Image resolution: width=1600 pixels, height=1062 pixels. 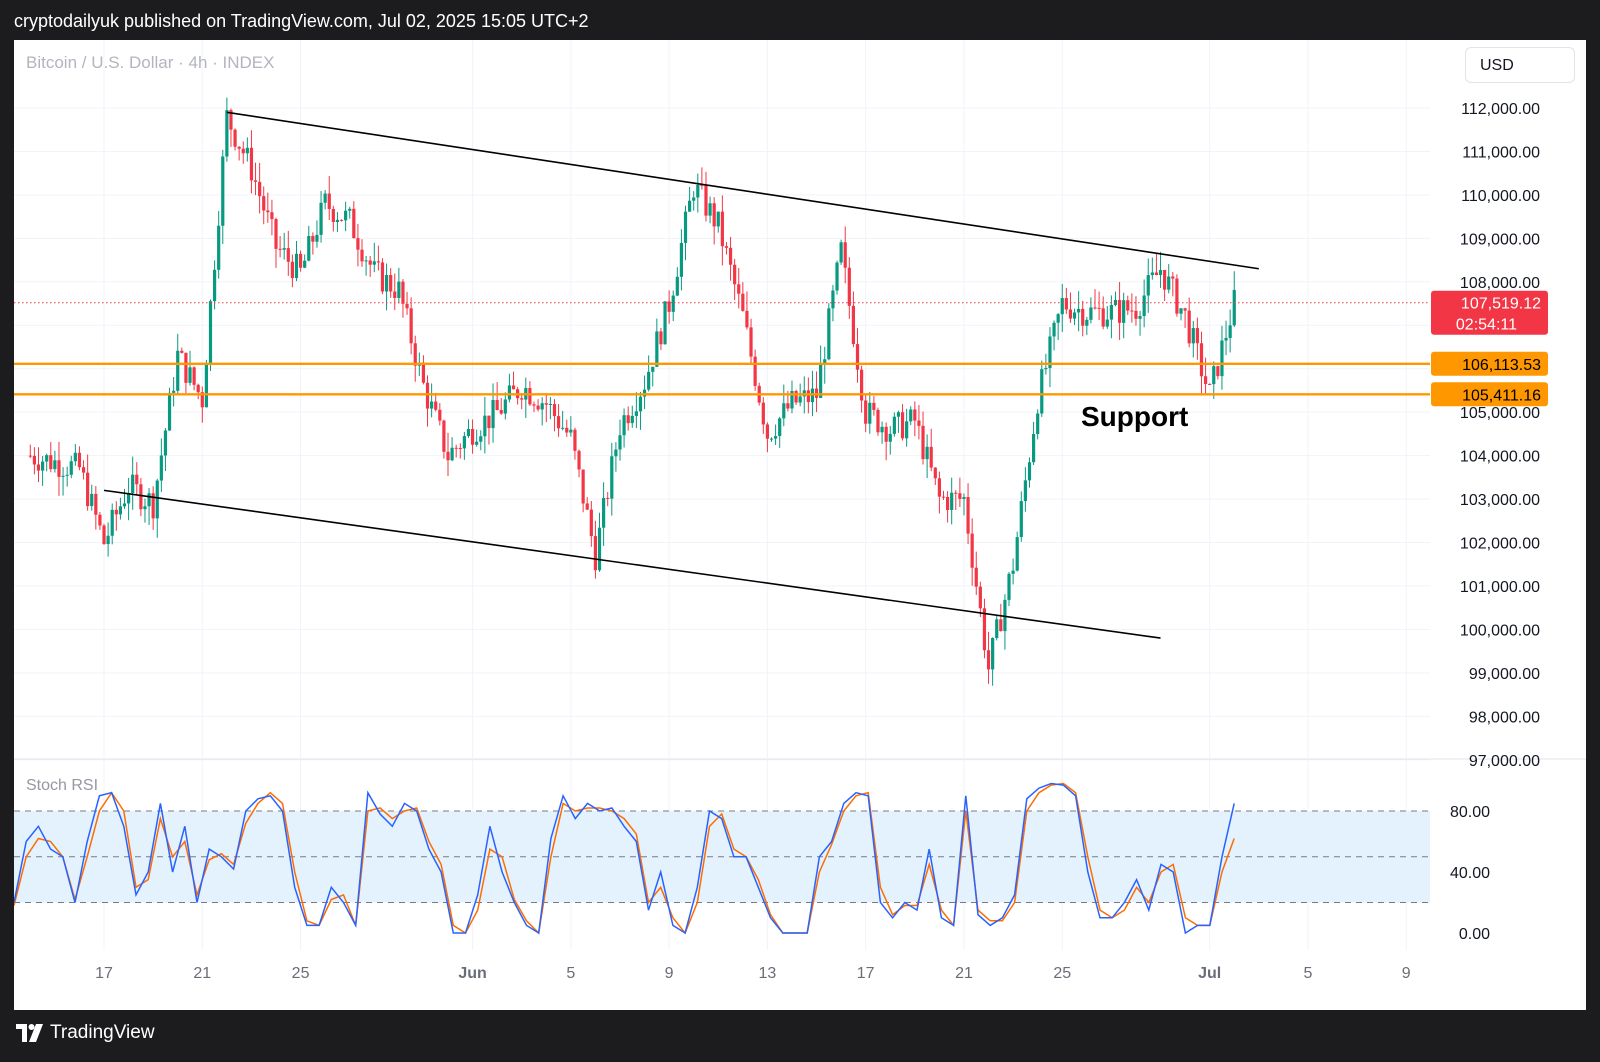 What do you see at coordinates (1500, 196) in the screenshot?
I see `price-tick-label: 110,000.00` at bounding box center [1500, 196].